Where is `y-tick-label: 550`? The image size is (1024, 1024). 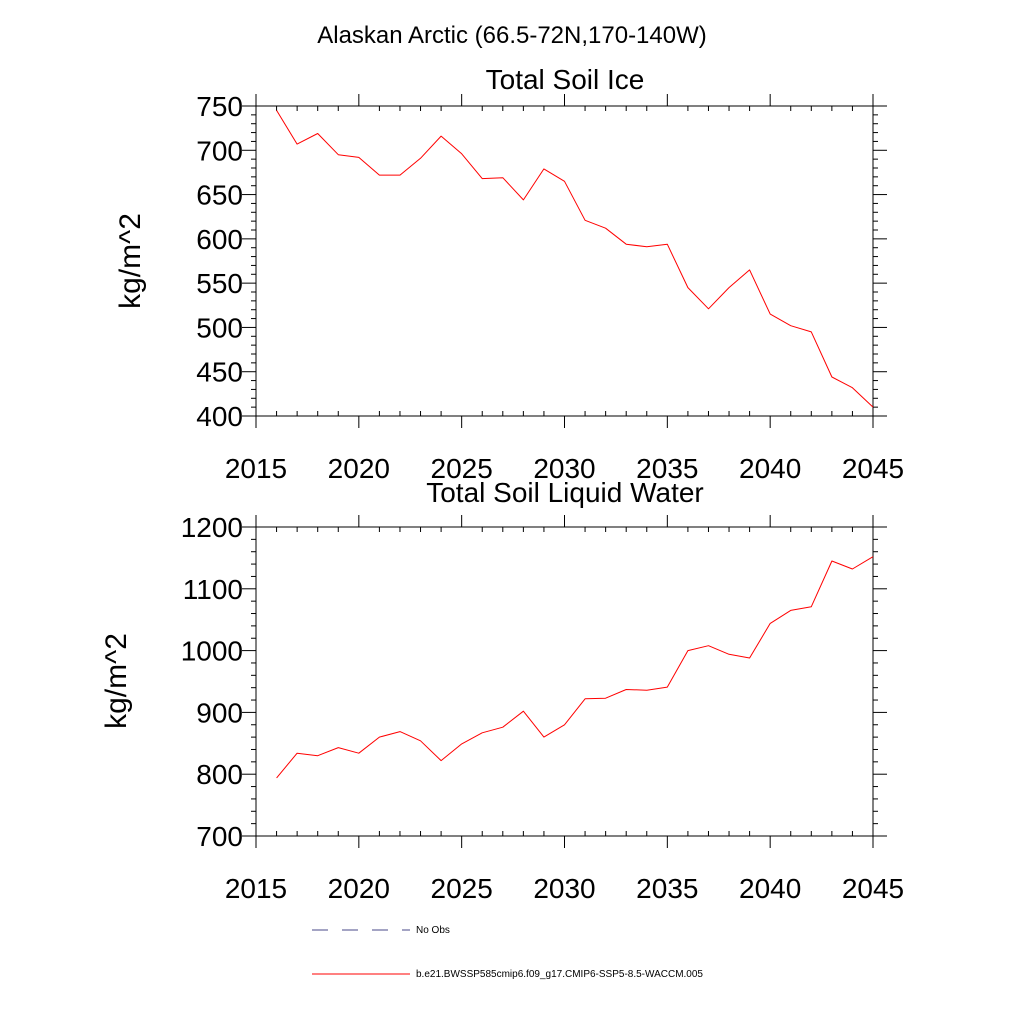 y-tick-label: 550 is located at coordinates (219, 283).